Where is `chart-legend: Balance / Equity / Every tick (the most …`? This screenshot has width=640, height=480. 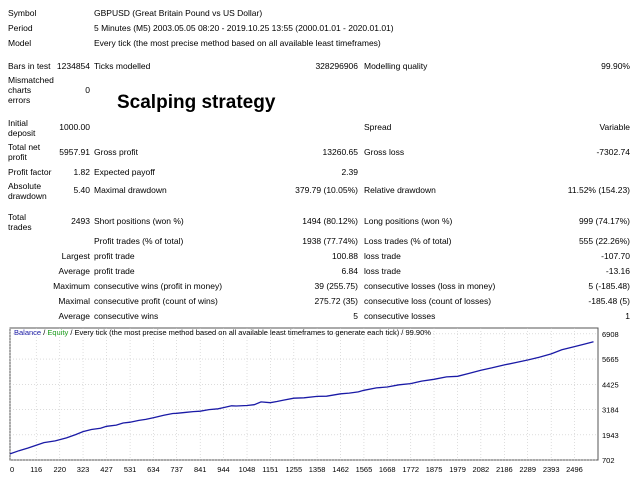 chart-legend: Balance / Equity / Every tick (the most … is located at coordinates (222, 332).